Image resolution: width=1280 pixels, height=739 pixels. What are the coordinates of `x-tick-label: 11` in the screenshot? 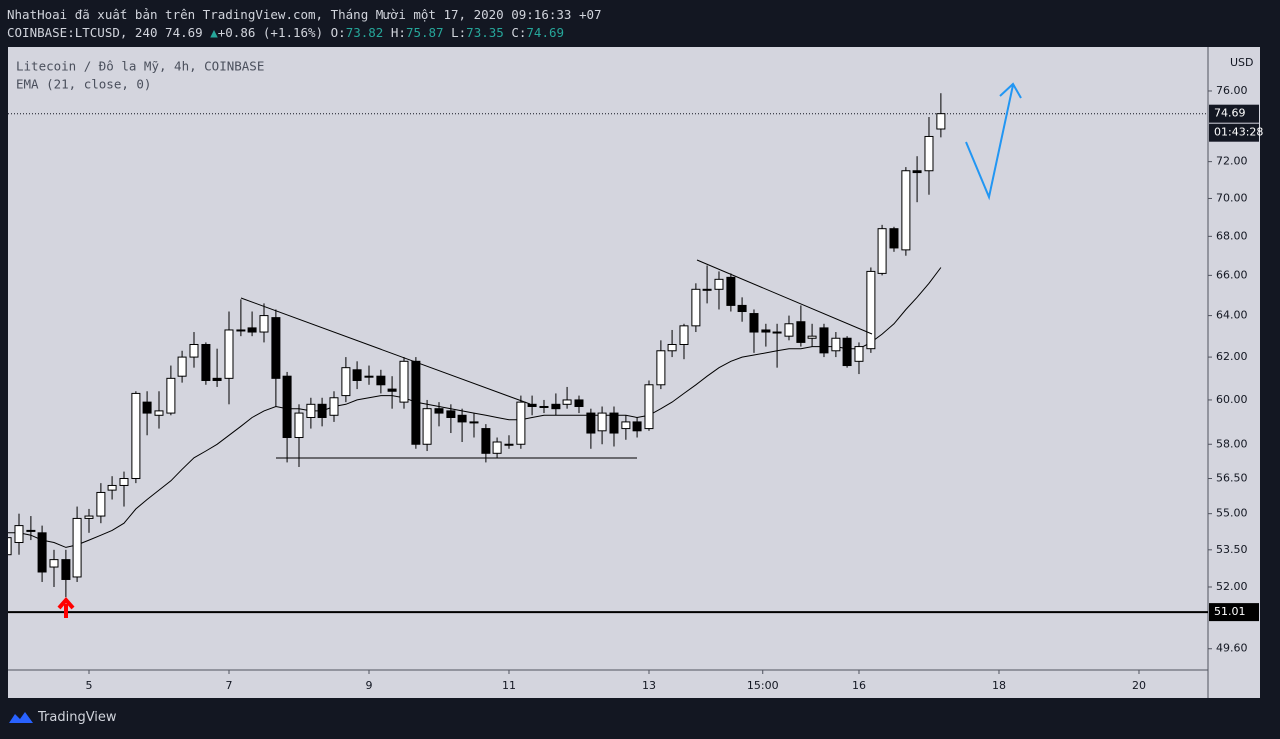 It's located at (509, 685).